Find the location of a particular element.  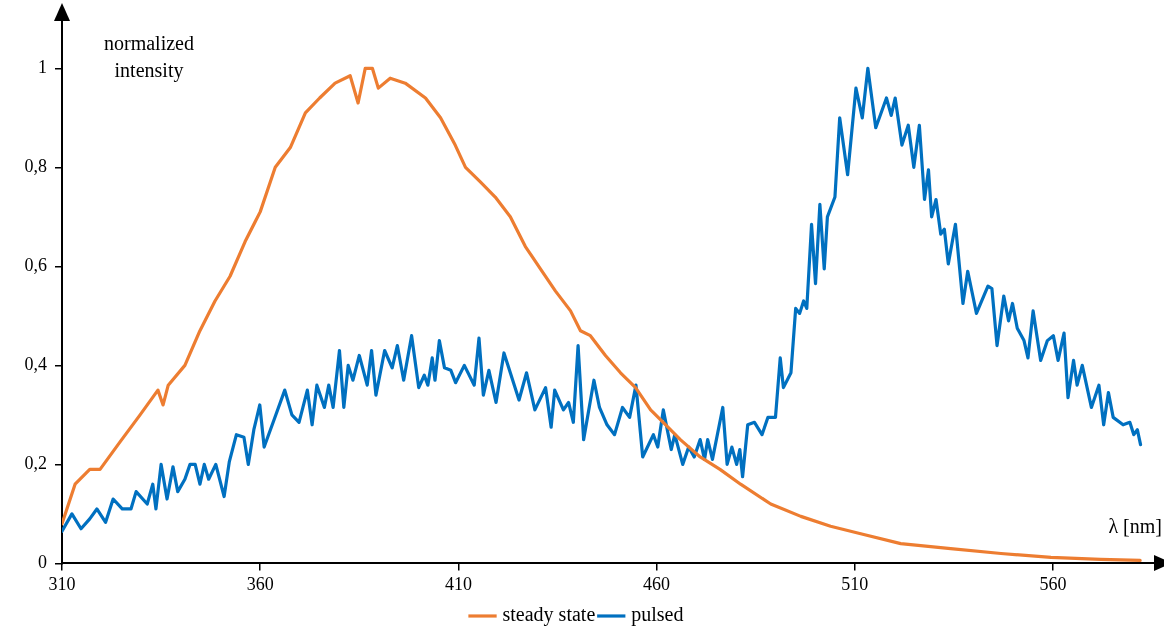

y-tick-label: 0,8 is located at coordinates (35, 166).